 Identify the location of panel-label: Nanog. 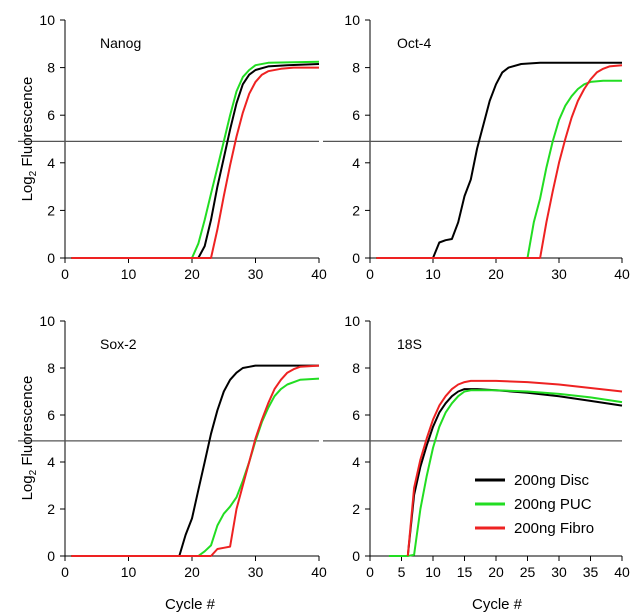
(120, 43).